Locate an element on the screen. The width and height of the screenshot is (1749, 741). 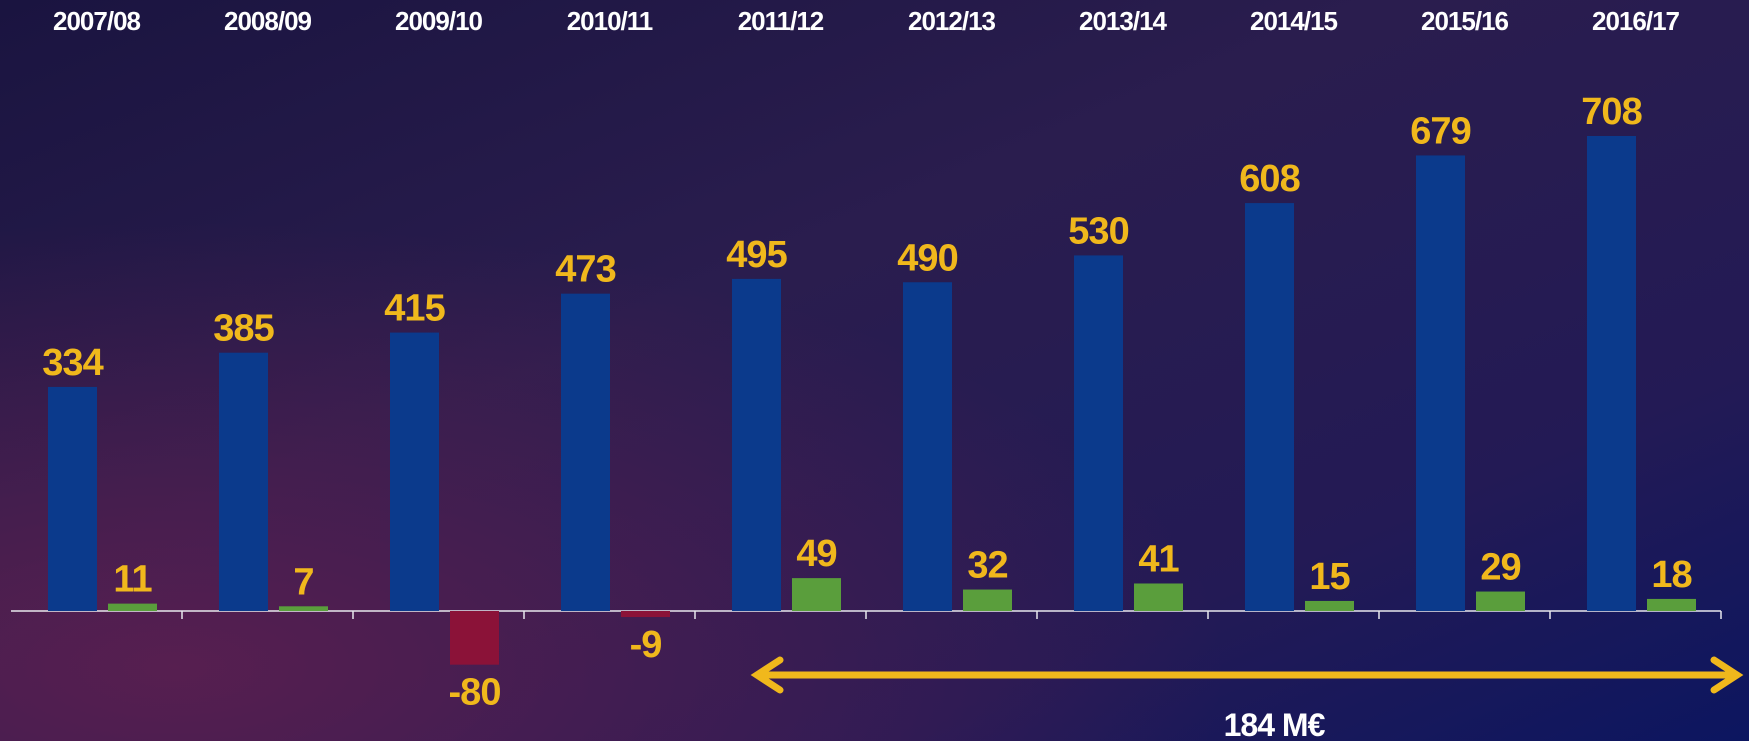
data-label: 18 is located at coordinates (1671, 575).